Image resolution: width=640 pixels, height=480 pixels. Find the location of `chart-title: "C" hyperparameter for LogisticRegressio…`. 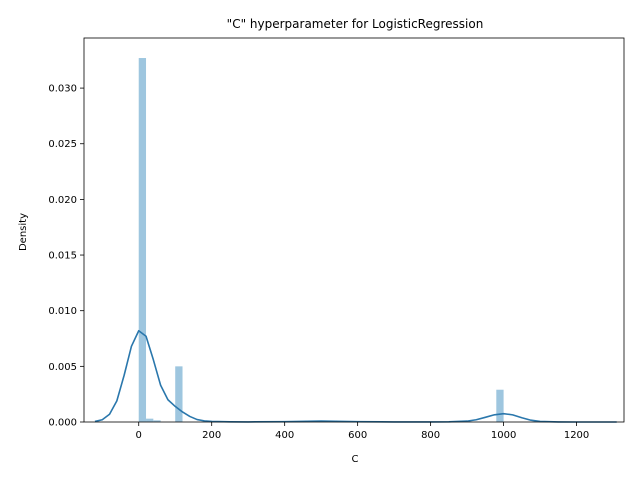

chart-title: "C" hyperparameter for LogisticRegressio… is located at coordinates (355, 24).